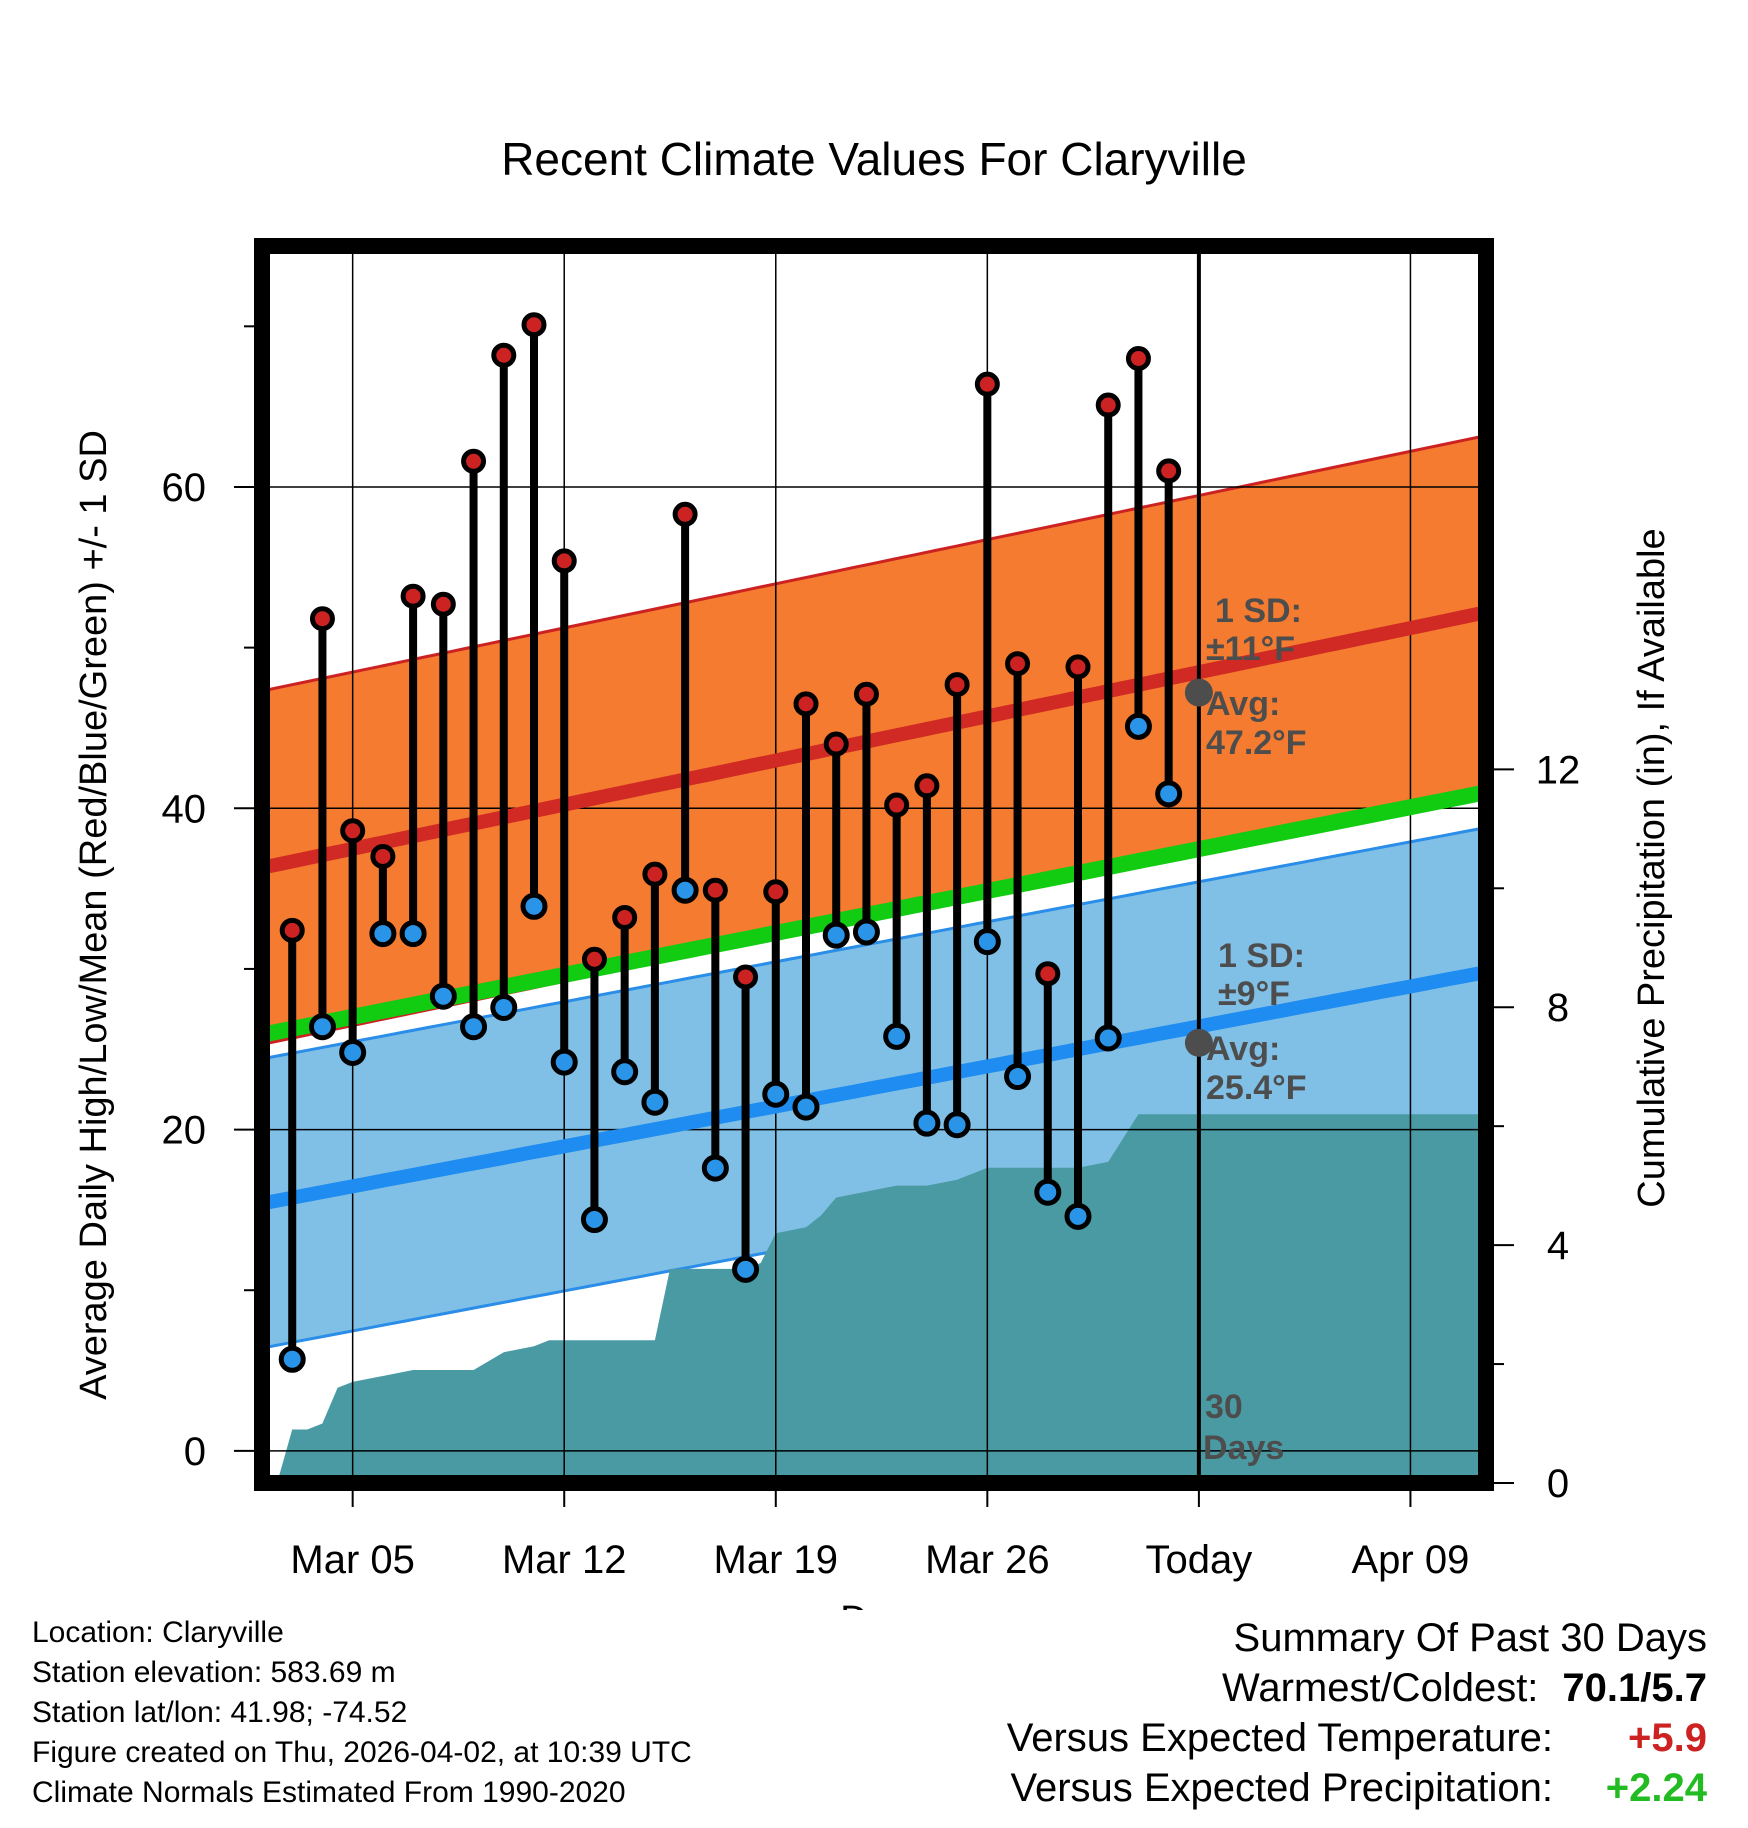  I want to click on summary-temp-value: +5.9, so click(1667, 1738).